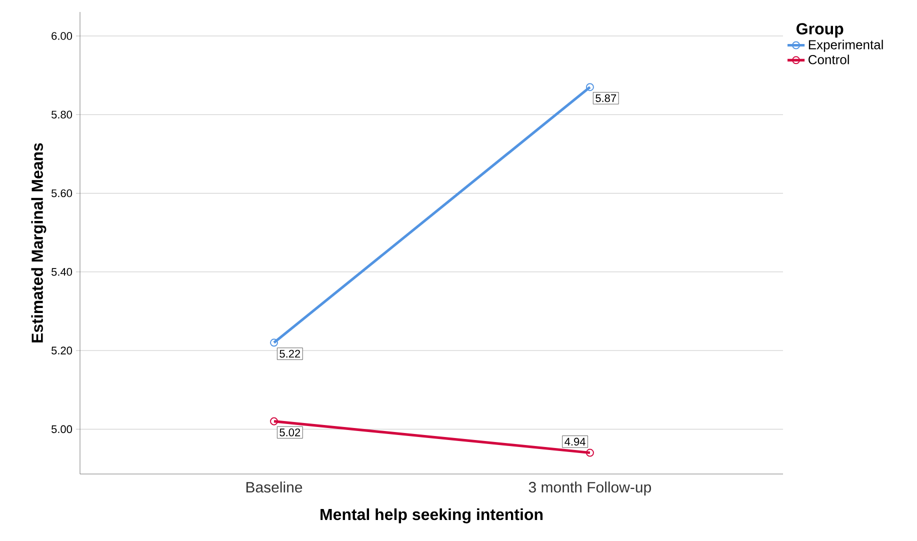 Image resolution: width=917 pixels, height=541 pixels. Describe the element at coordinates (290, 354) in the screenshot. I see `data-label: 5.22` at that location.